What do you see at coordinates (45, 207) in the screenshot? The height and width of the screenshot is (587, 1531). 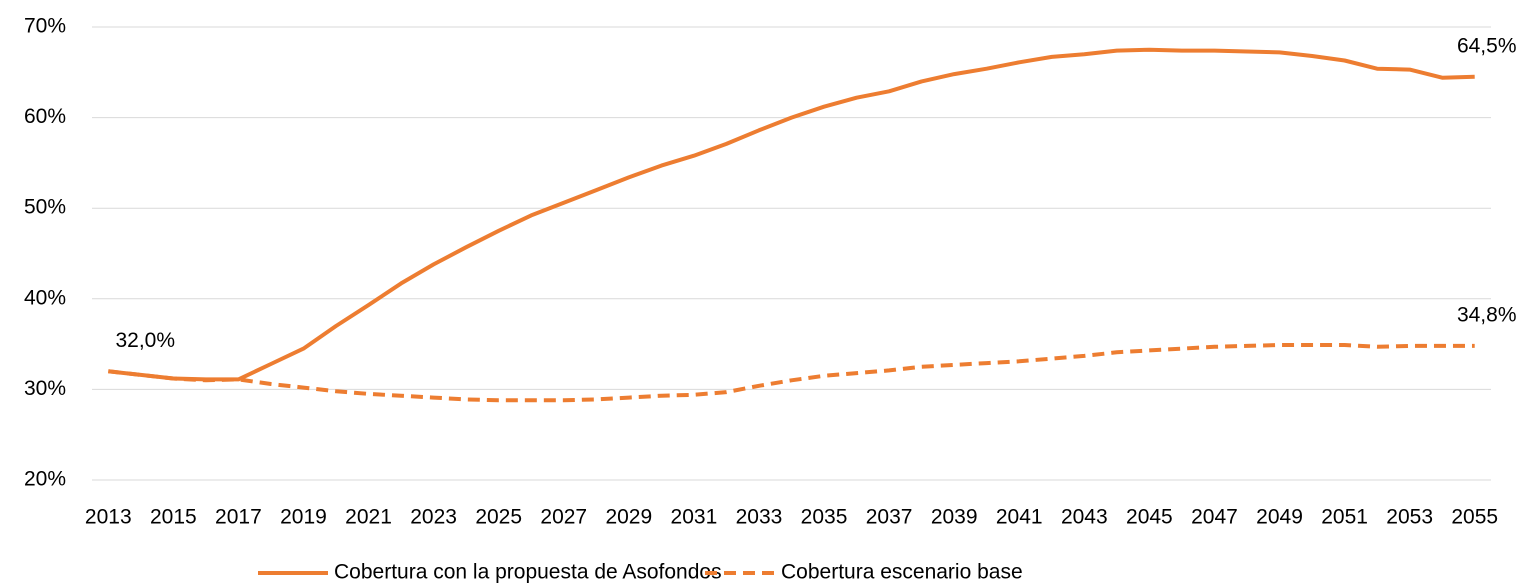 I see `y-tick-label: 50%` at bounding box center [45, 207].